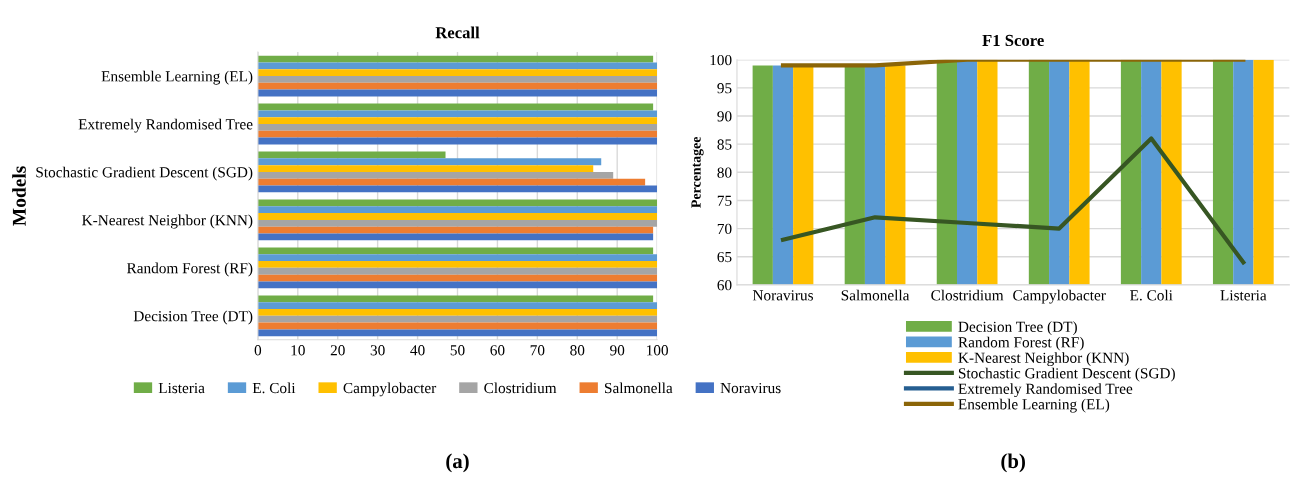  Describe the element at coordinates (724, 257) in the screenshot. I see `y-tick-label: 65` at that location.